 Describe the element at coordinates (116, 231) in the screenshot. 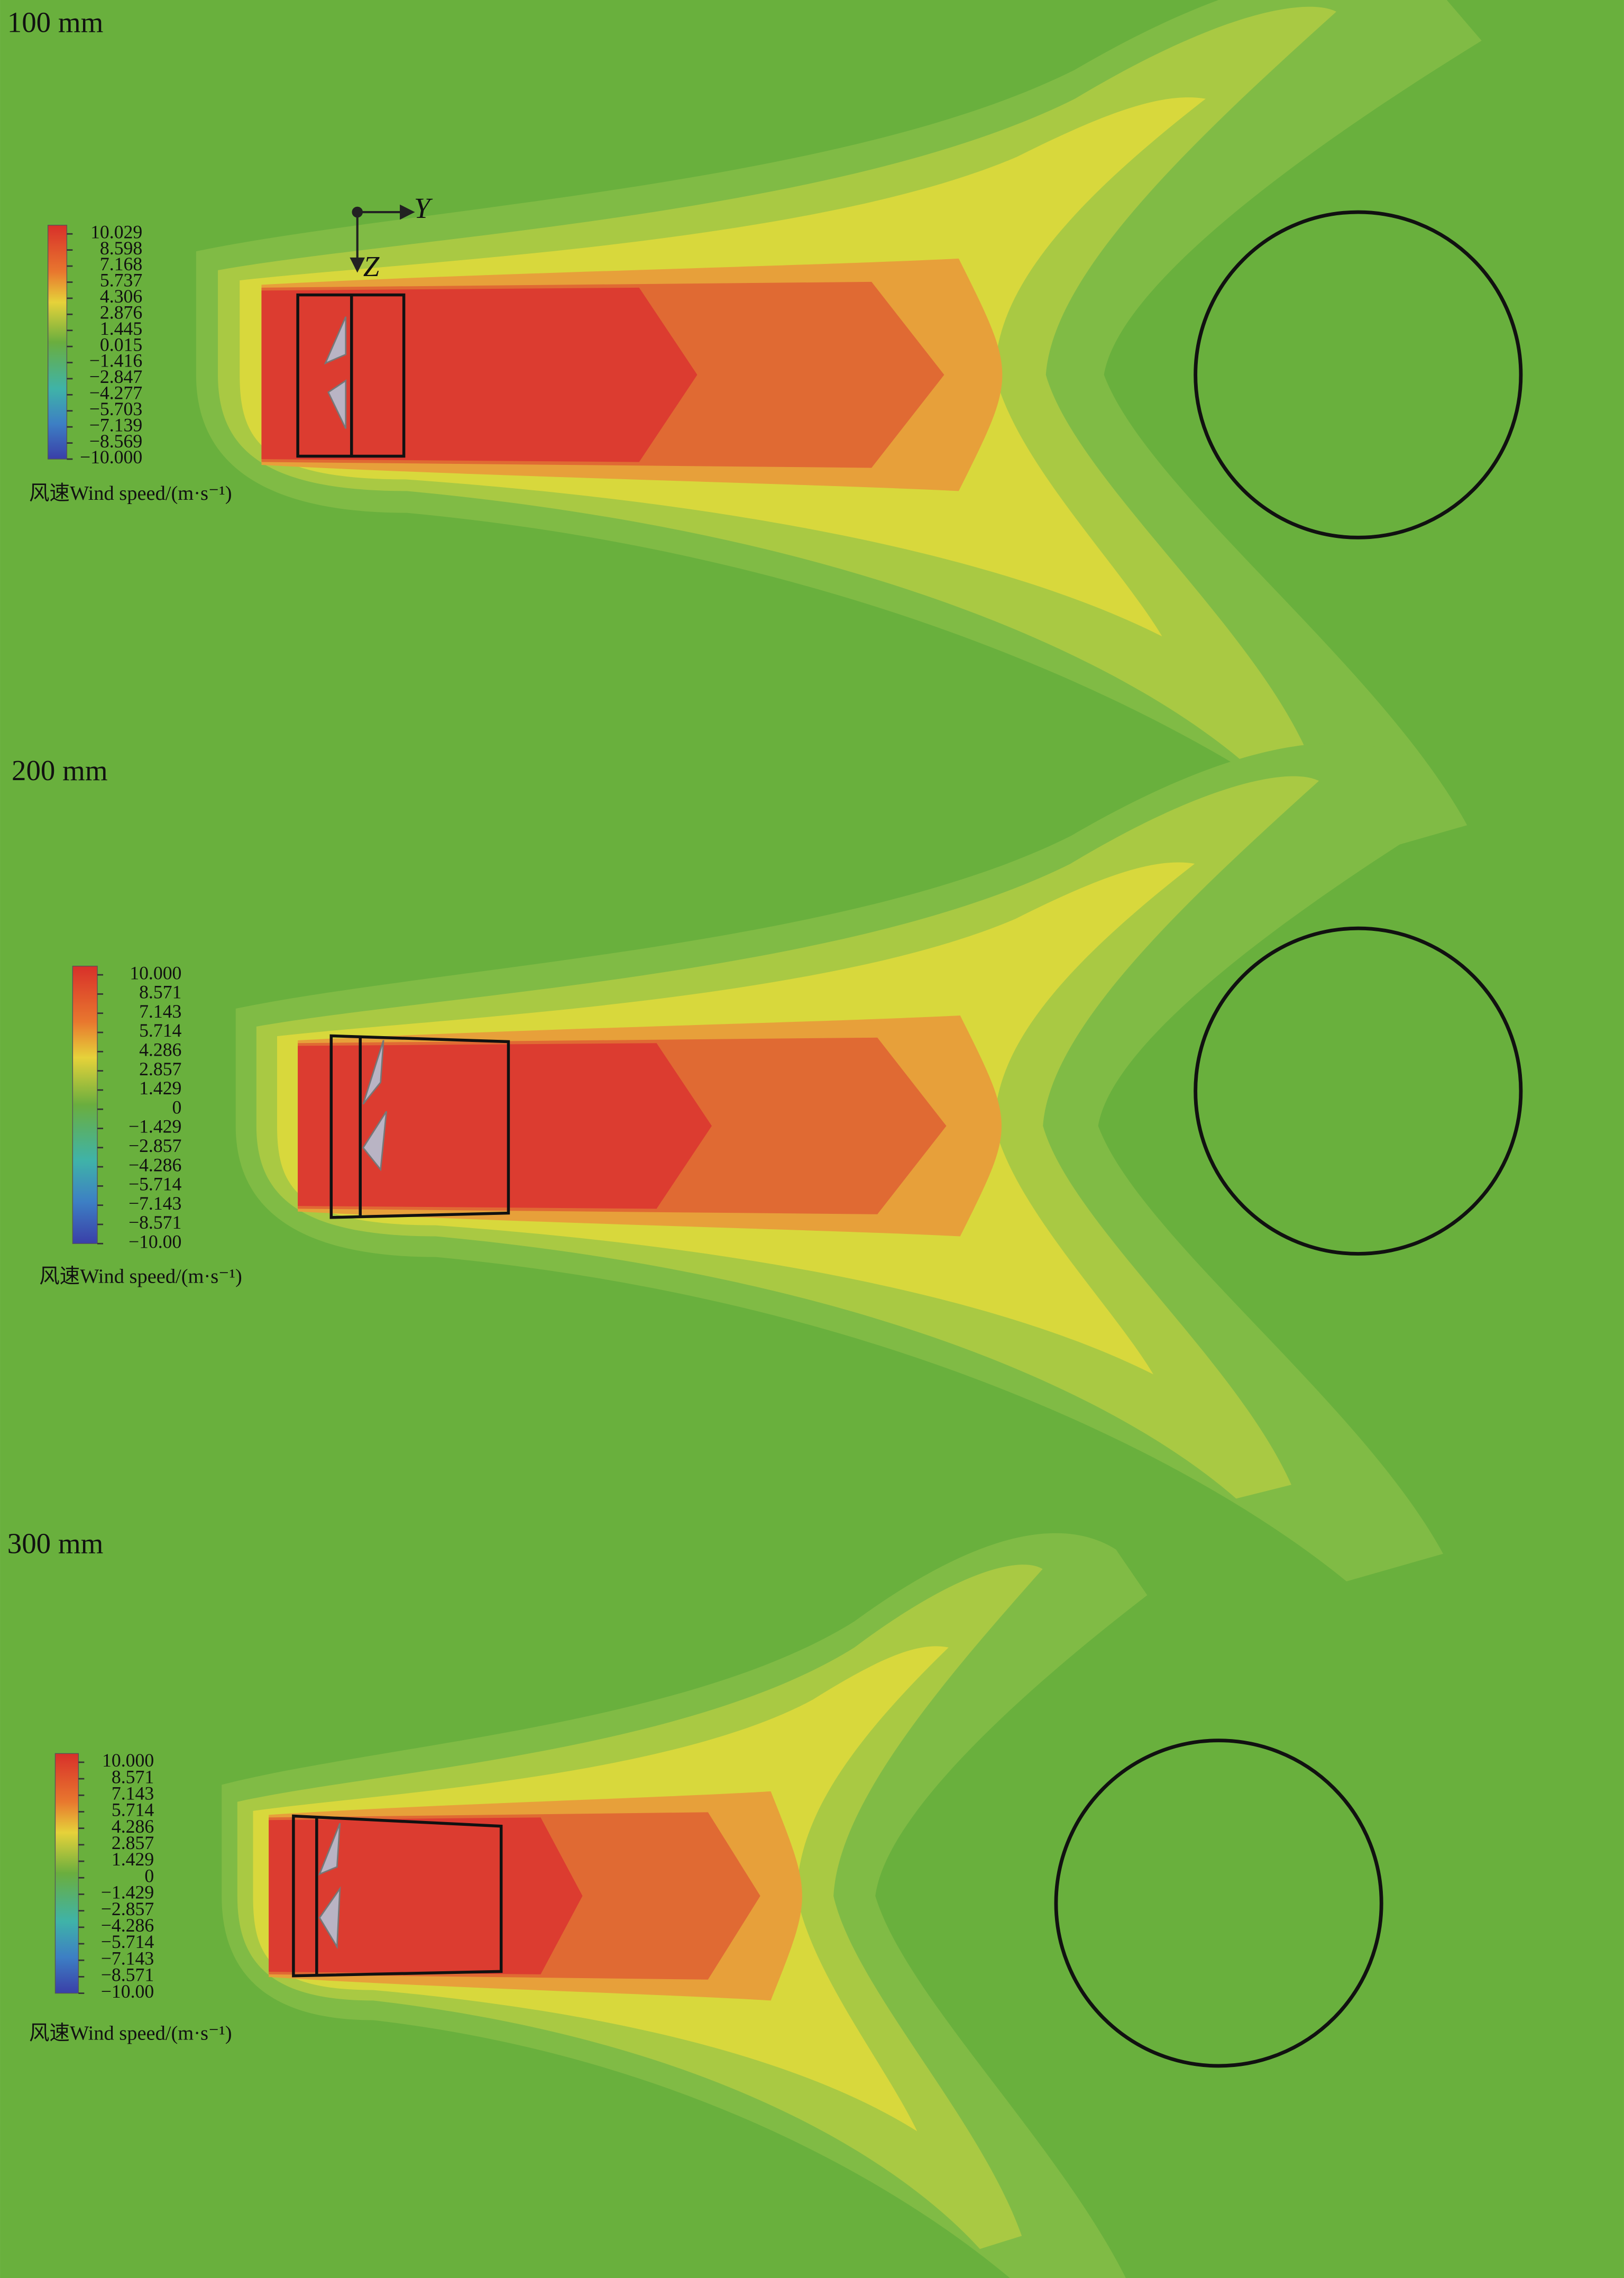

I see `colorbar-tick-label: 10.029` at that location.